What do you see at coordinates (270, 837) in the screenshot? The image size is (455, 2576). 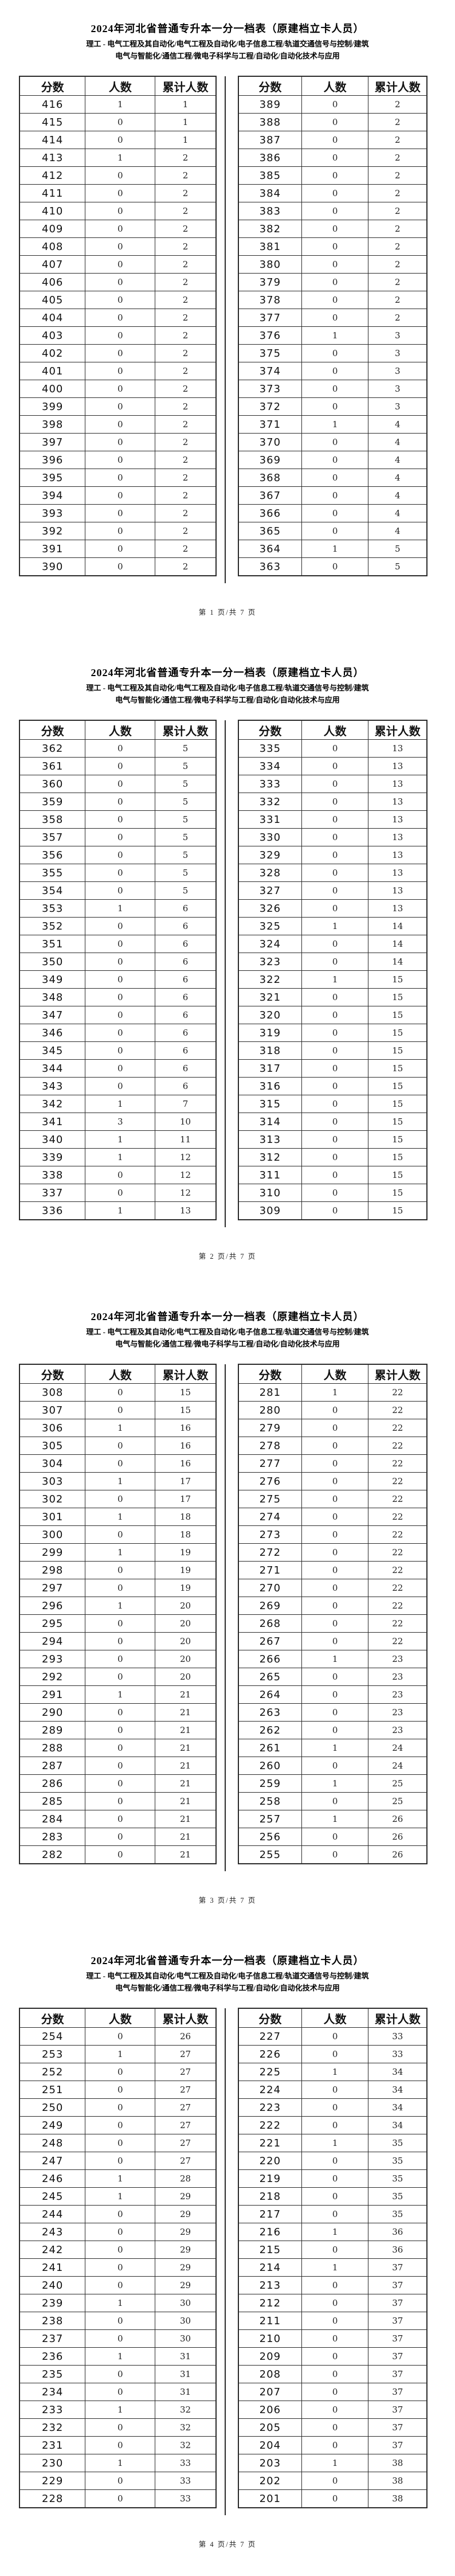 I see `score-cell: 330` at bounding box center [270, 837].